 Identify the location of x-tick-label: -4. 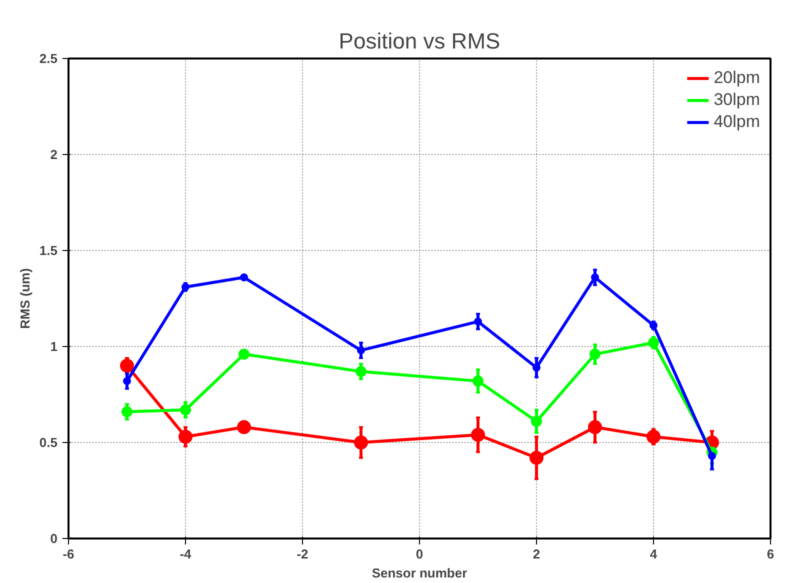
(186, 554).